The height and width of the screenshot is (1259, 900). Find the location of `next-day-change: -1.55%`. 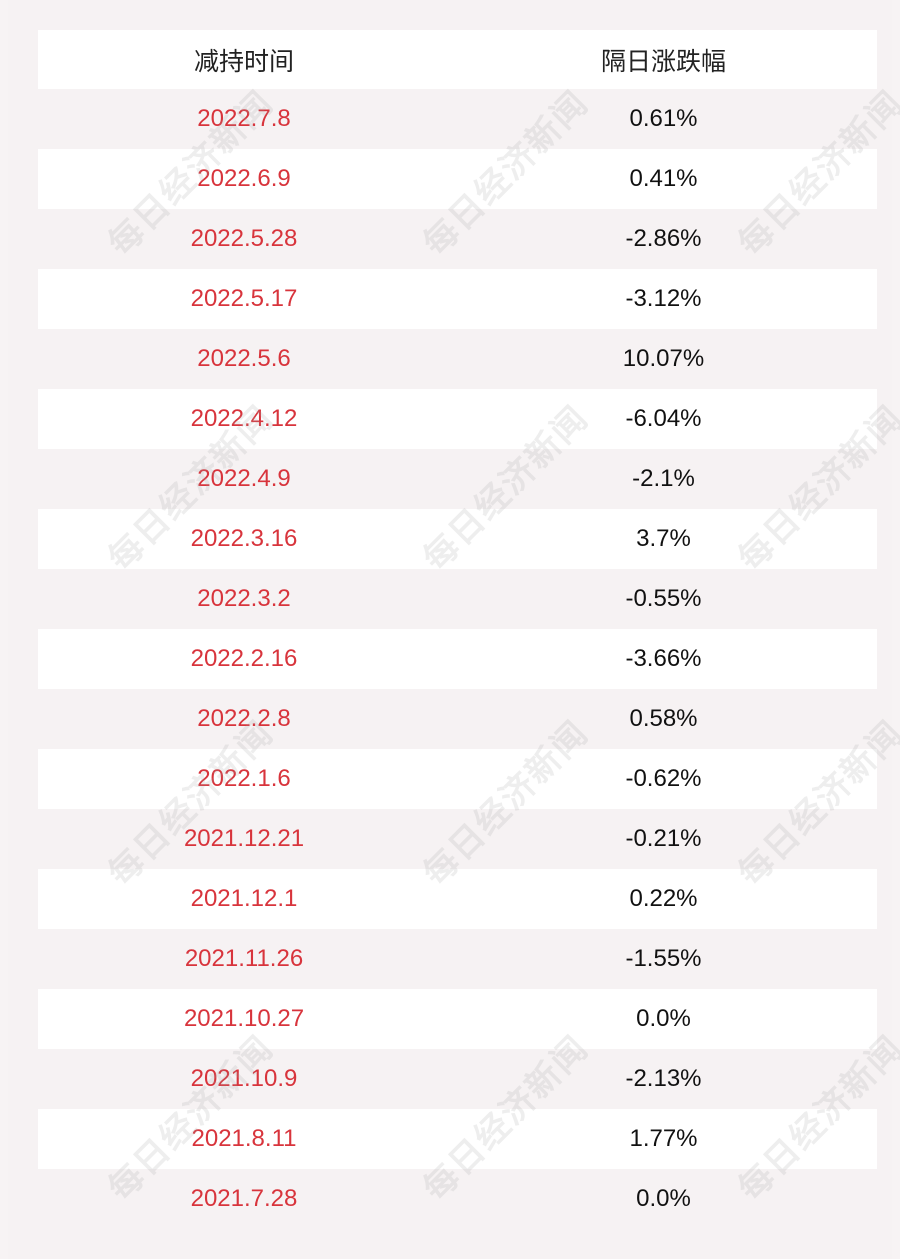

next-day-change: -1.55% is located at coordinates (663, 958).